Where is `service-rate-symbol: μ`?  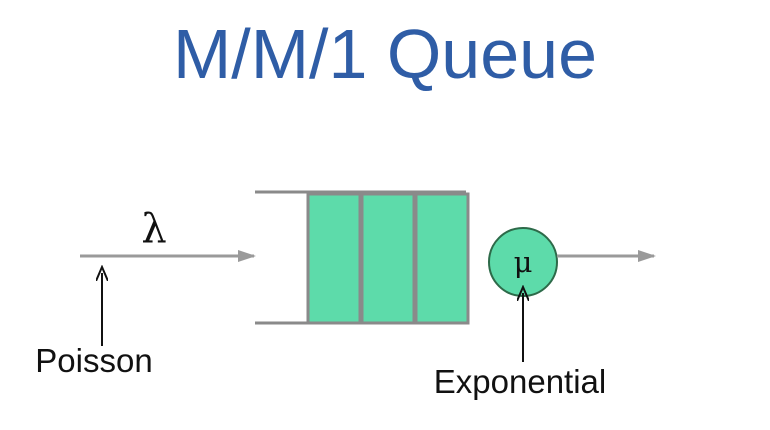
service-rate-symbol: μ is located at coordinates (523, 262).